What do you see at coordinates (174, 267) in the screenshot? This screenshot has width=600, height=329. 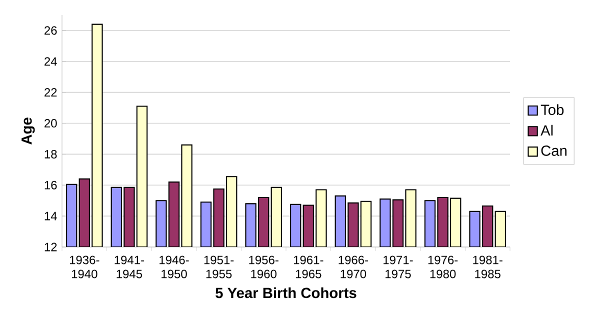 I see `x-tick-label: 1946-1950` at bounding box center [174, 267].